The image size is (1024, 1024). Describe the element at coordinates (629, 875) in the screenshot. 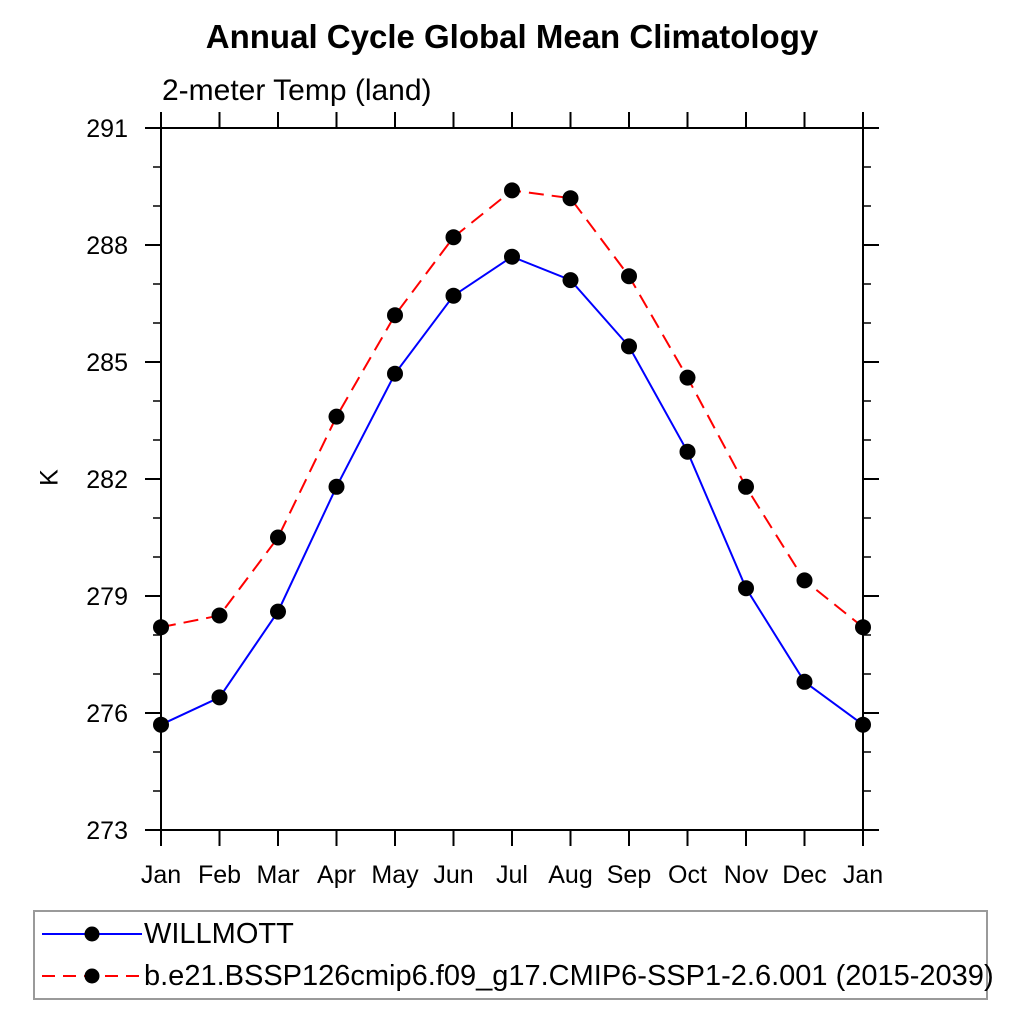

I see `x-tick-label: Sep` at that location.